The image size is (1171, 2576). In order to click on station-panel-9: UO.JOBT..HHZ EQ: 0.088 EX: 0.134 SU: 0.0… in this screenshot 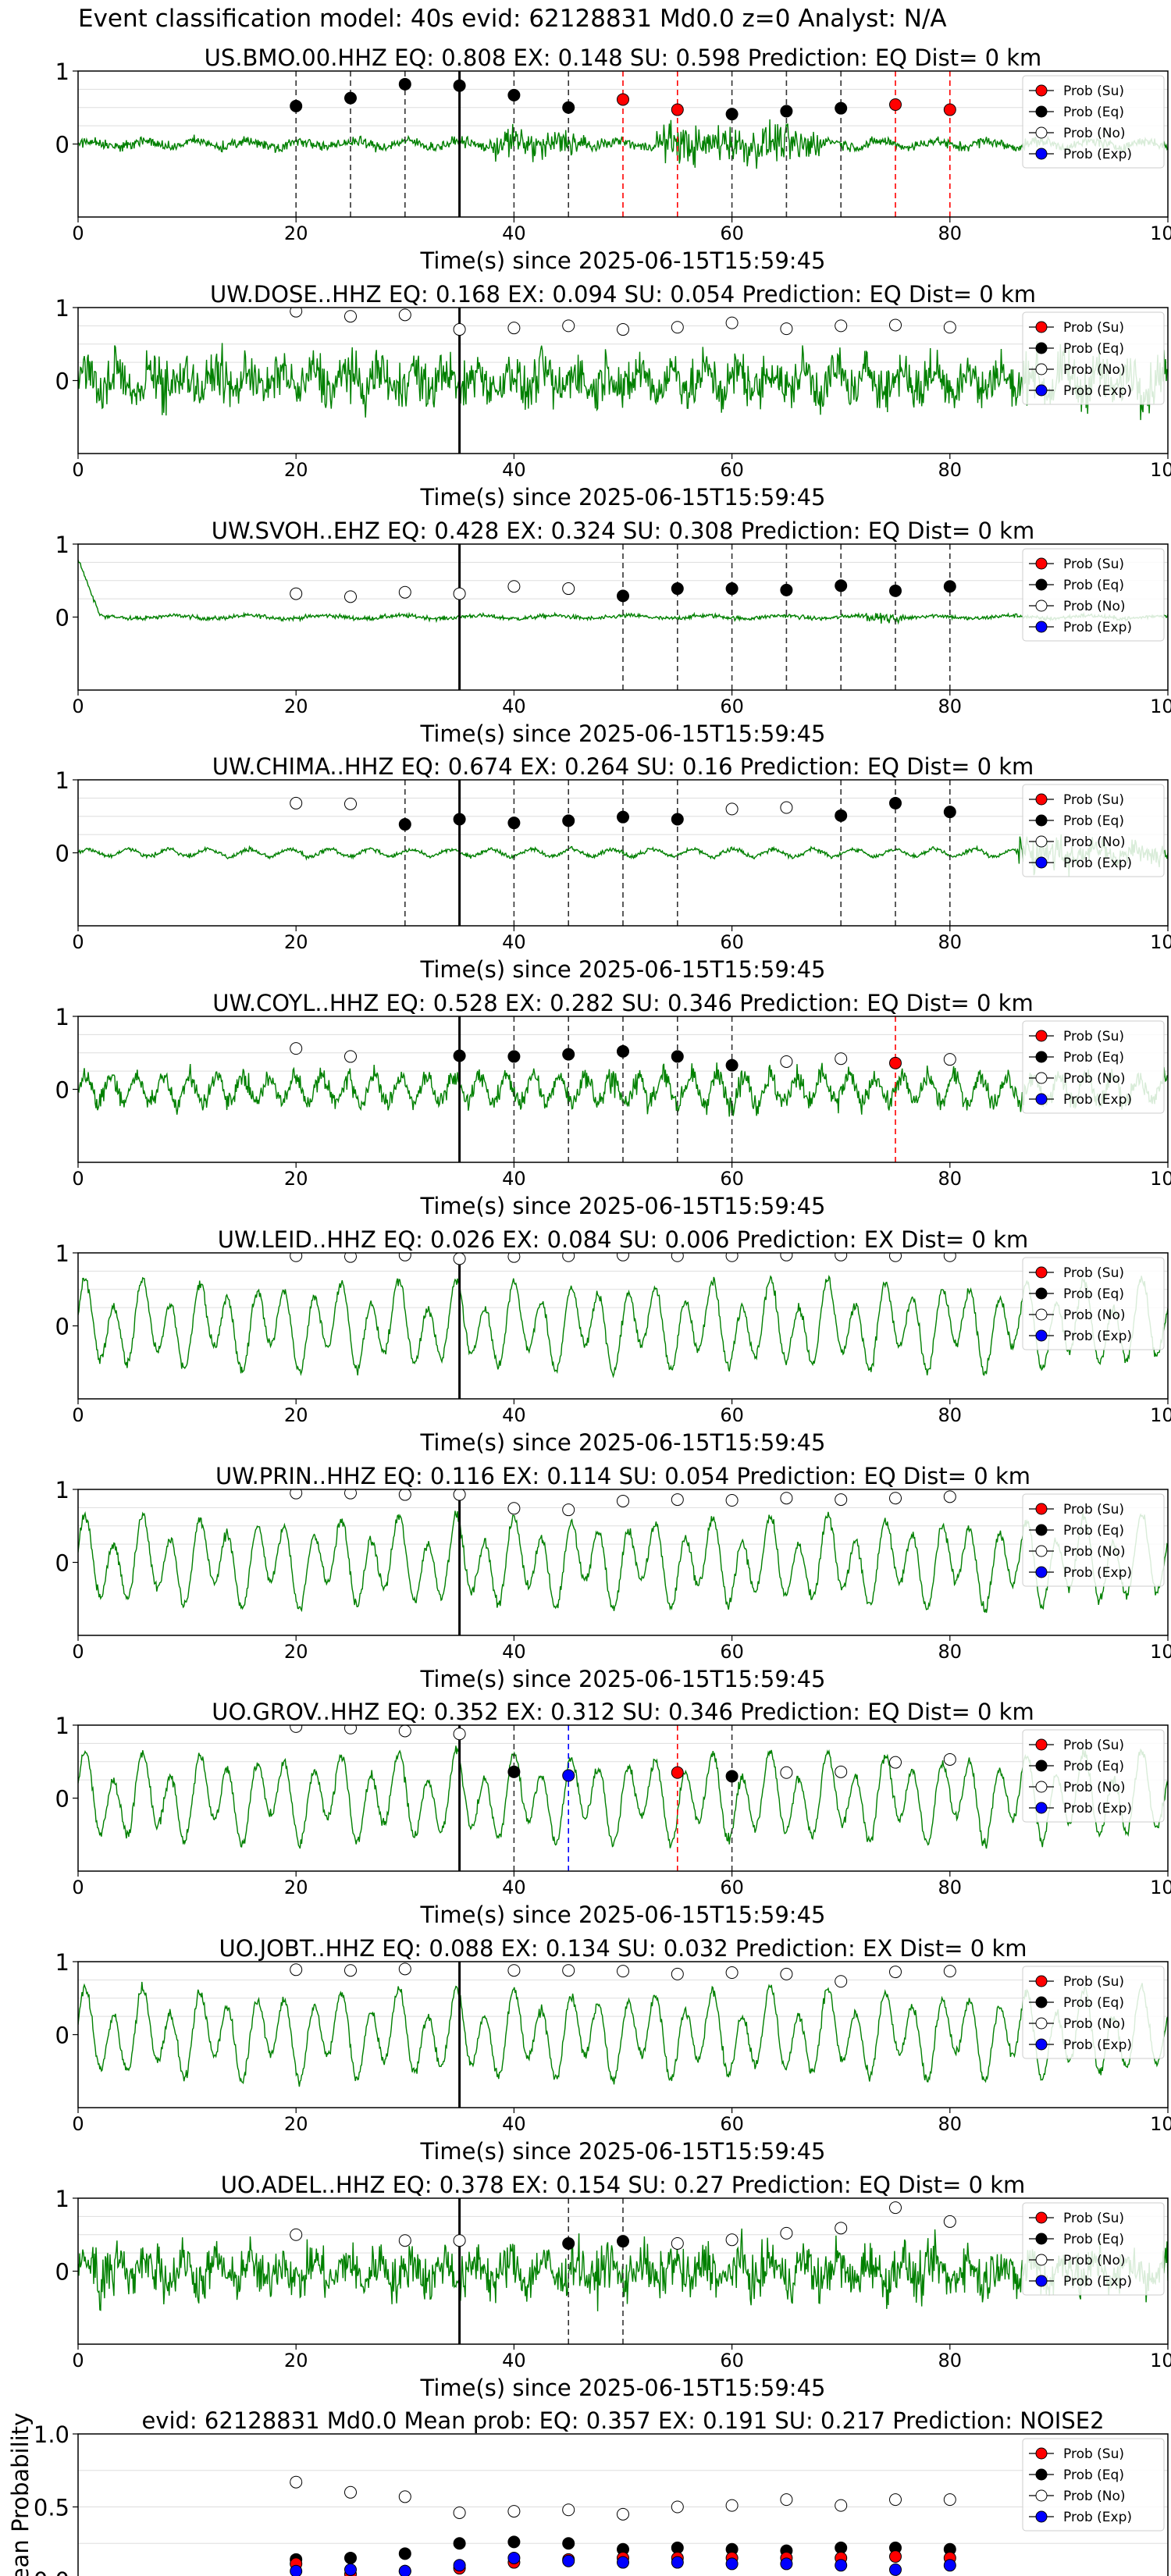, I will do `click(613, 2050)`.